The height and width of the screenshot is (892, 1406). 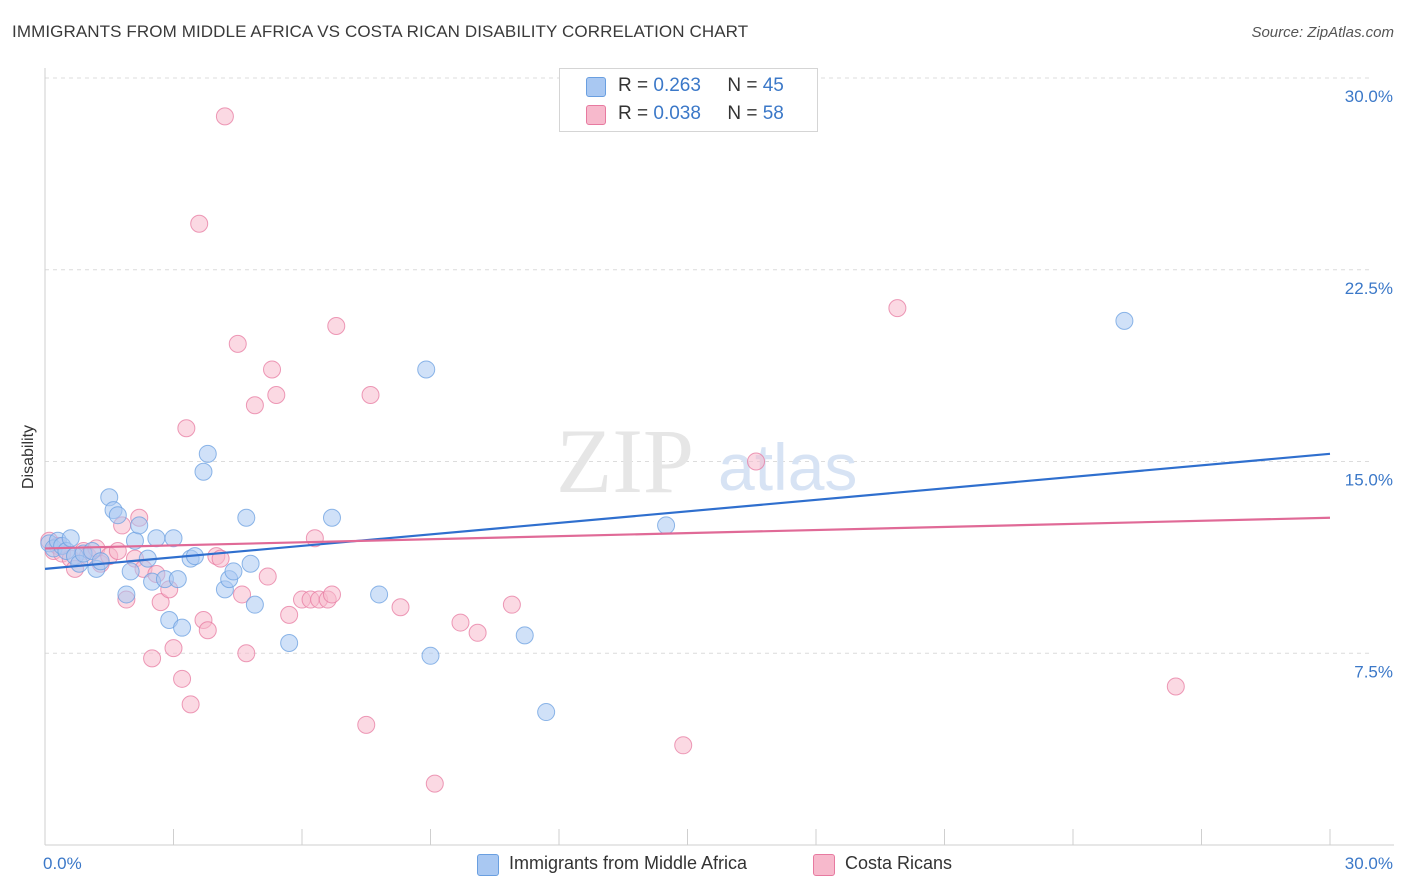 I want to click on r-value: 0.038, so click(x=677, y=113).